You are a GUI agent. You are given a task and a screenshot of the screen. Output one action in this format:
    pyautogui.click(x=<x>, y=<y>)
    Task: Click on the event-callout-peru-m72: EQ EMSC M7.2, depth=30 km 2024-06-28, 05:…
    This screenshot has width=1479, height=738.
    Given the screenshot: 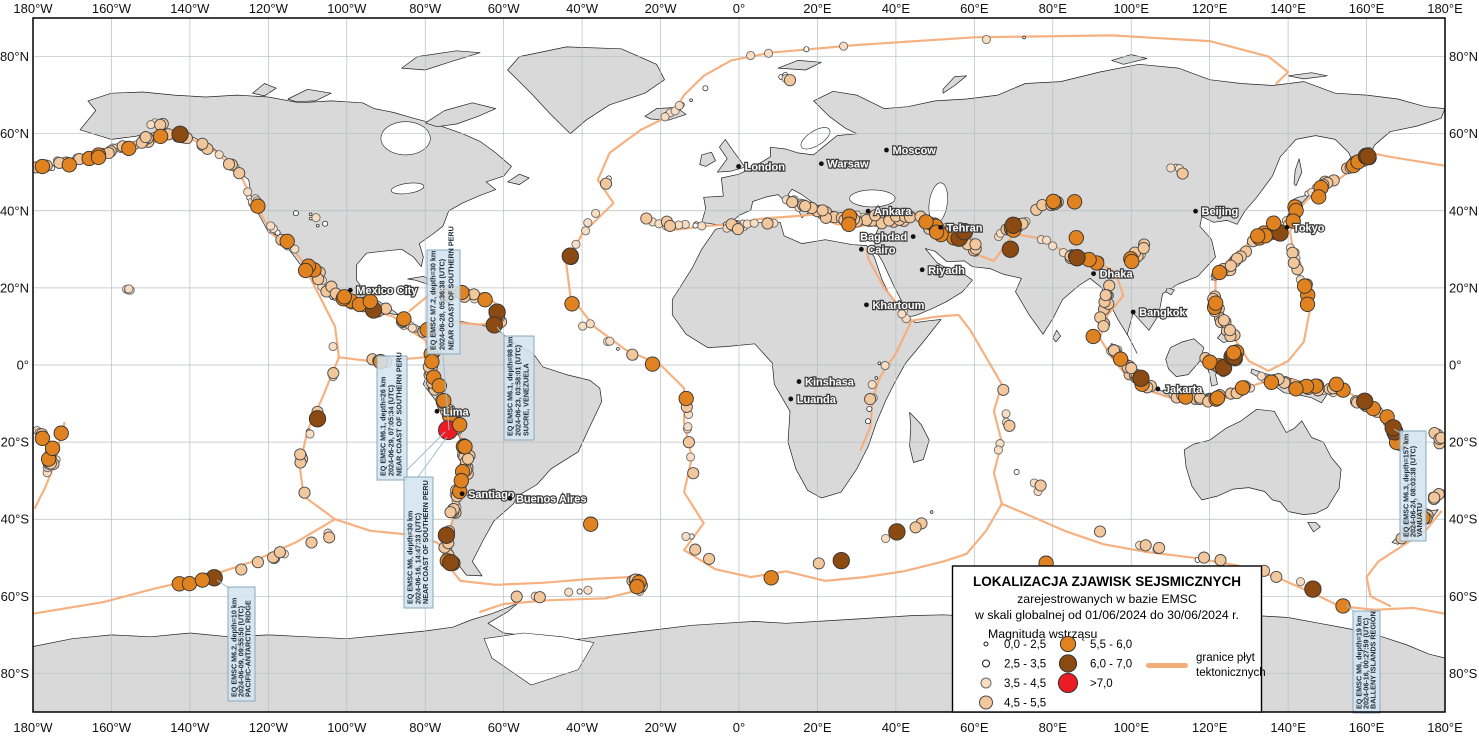 What is the action you would take?
    pyautogui.click(x=443, y=328)
    